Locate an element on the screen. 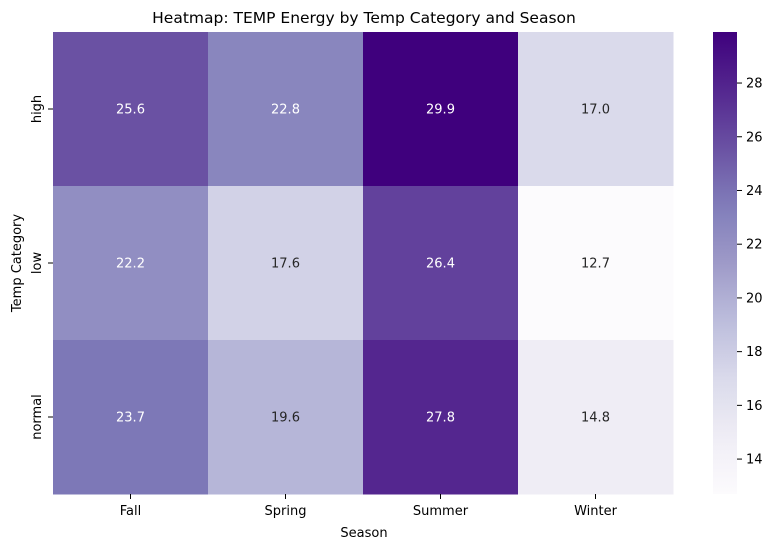 This screenshot has width=772, height=551. colorbar-tick-label: 20 is located at coordinates (754, 298).